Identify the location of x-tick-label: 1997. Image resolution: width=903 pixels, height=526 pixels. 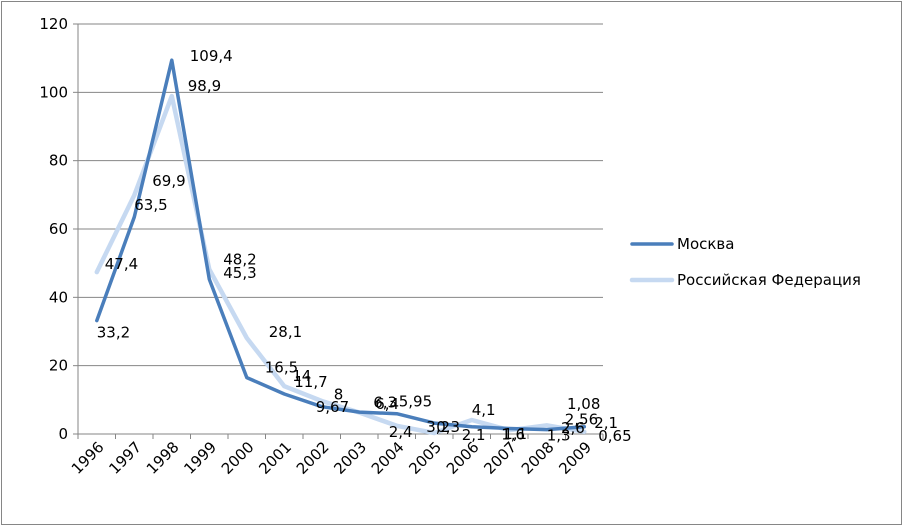
(125, 458).